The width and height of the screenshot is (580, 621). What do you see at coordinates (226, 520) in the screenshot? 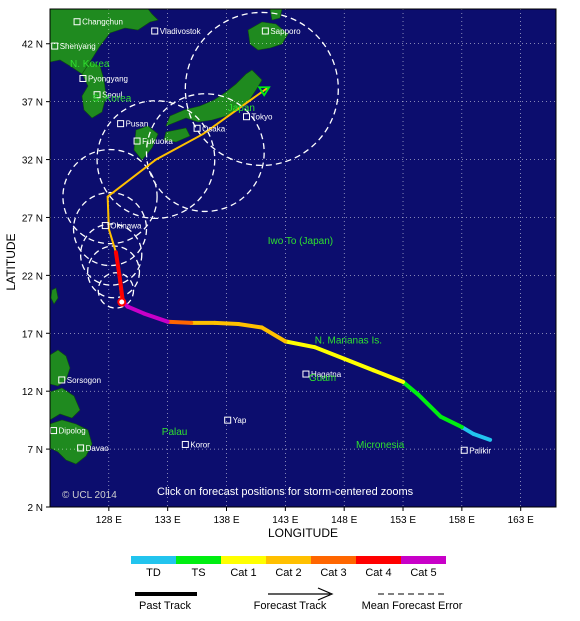
I see `x-tick-label: 138 E` at bounding box center [226, 520].